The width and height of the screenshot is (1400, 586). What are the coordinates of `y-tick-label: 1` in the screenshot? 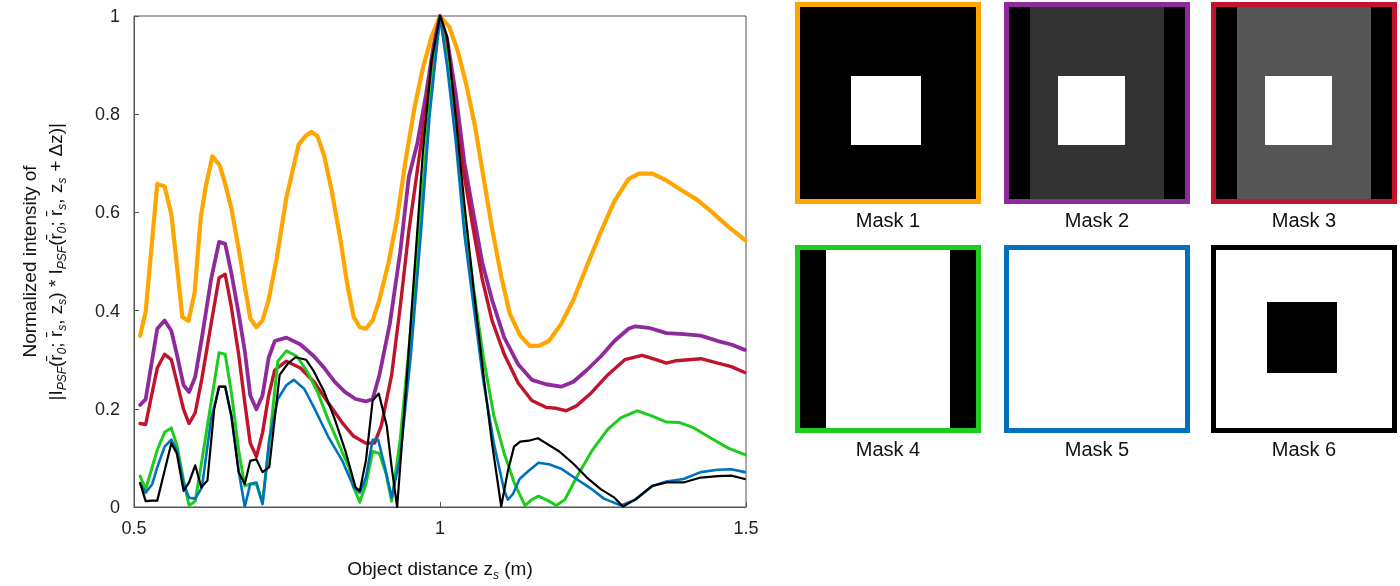 It's located at (114, 16).